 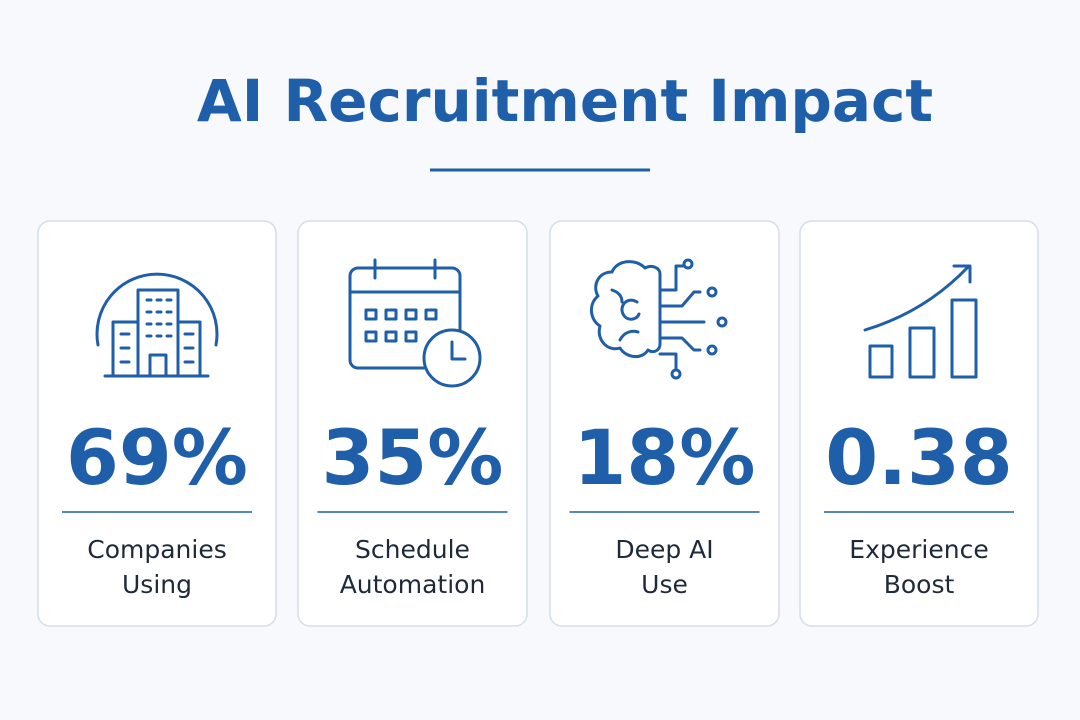 What do you see at coordinates (413, 584) in the screenshot?
I see `card-label: Automation` at bounding box center [413, 584].